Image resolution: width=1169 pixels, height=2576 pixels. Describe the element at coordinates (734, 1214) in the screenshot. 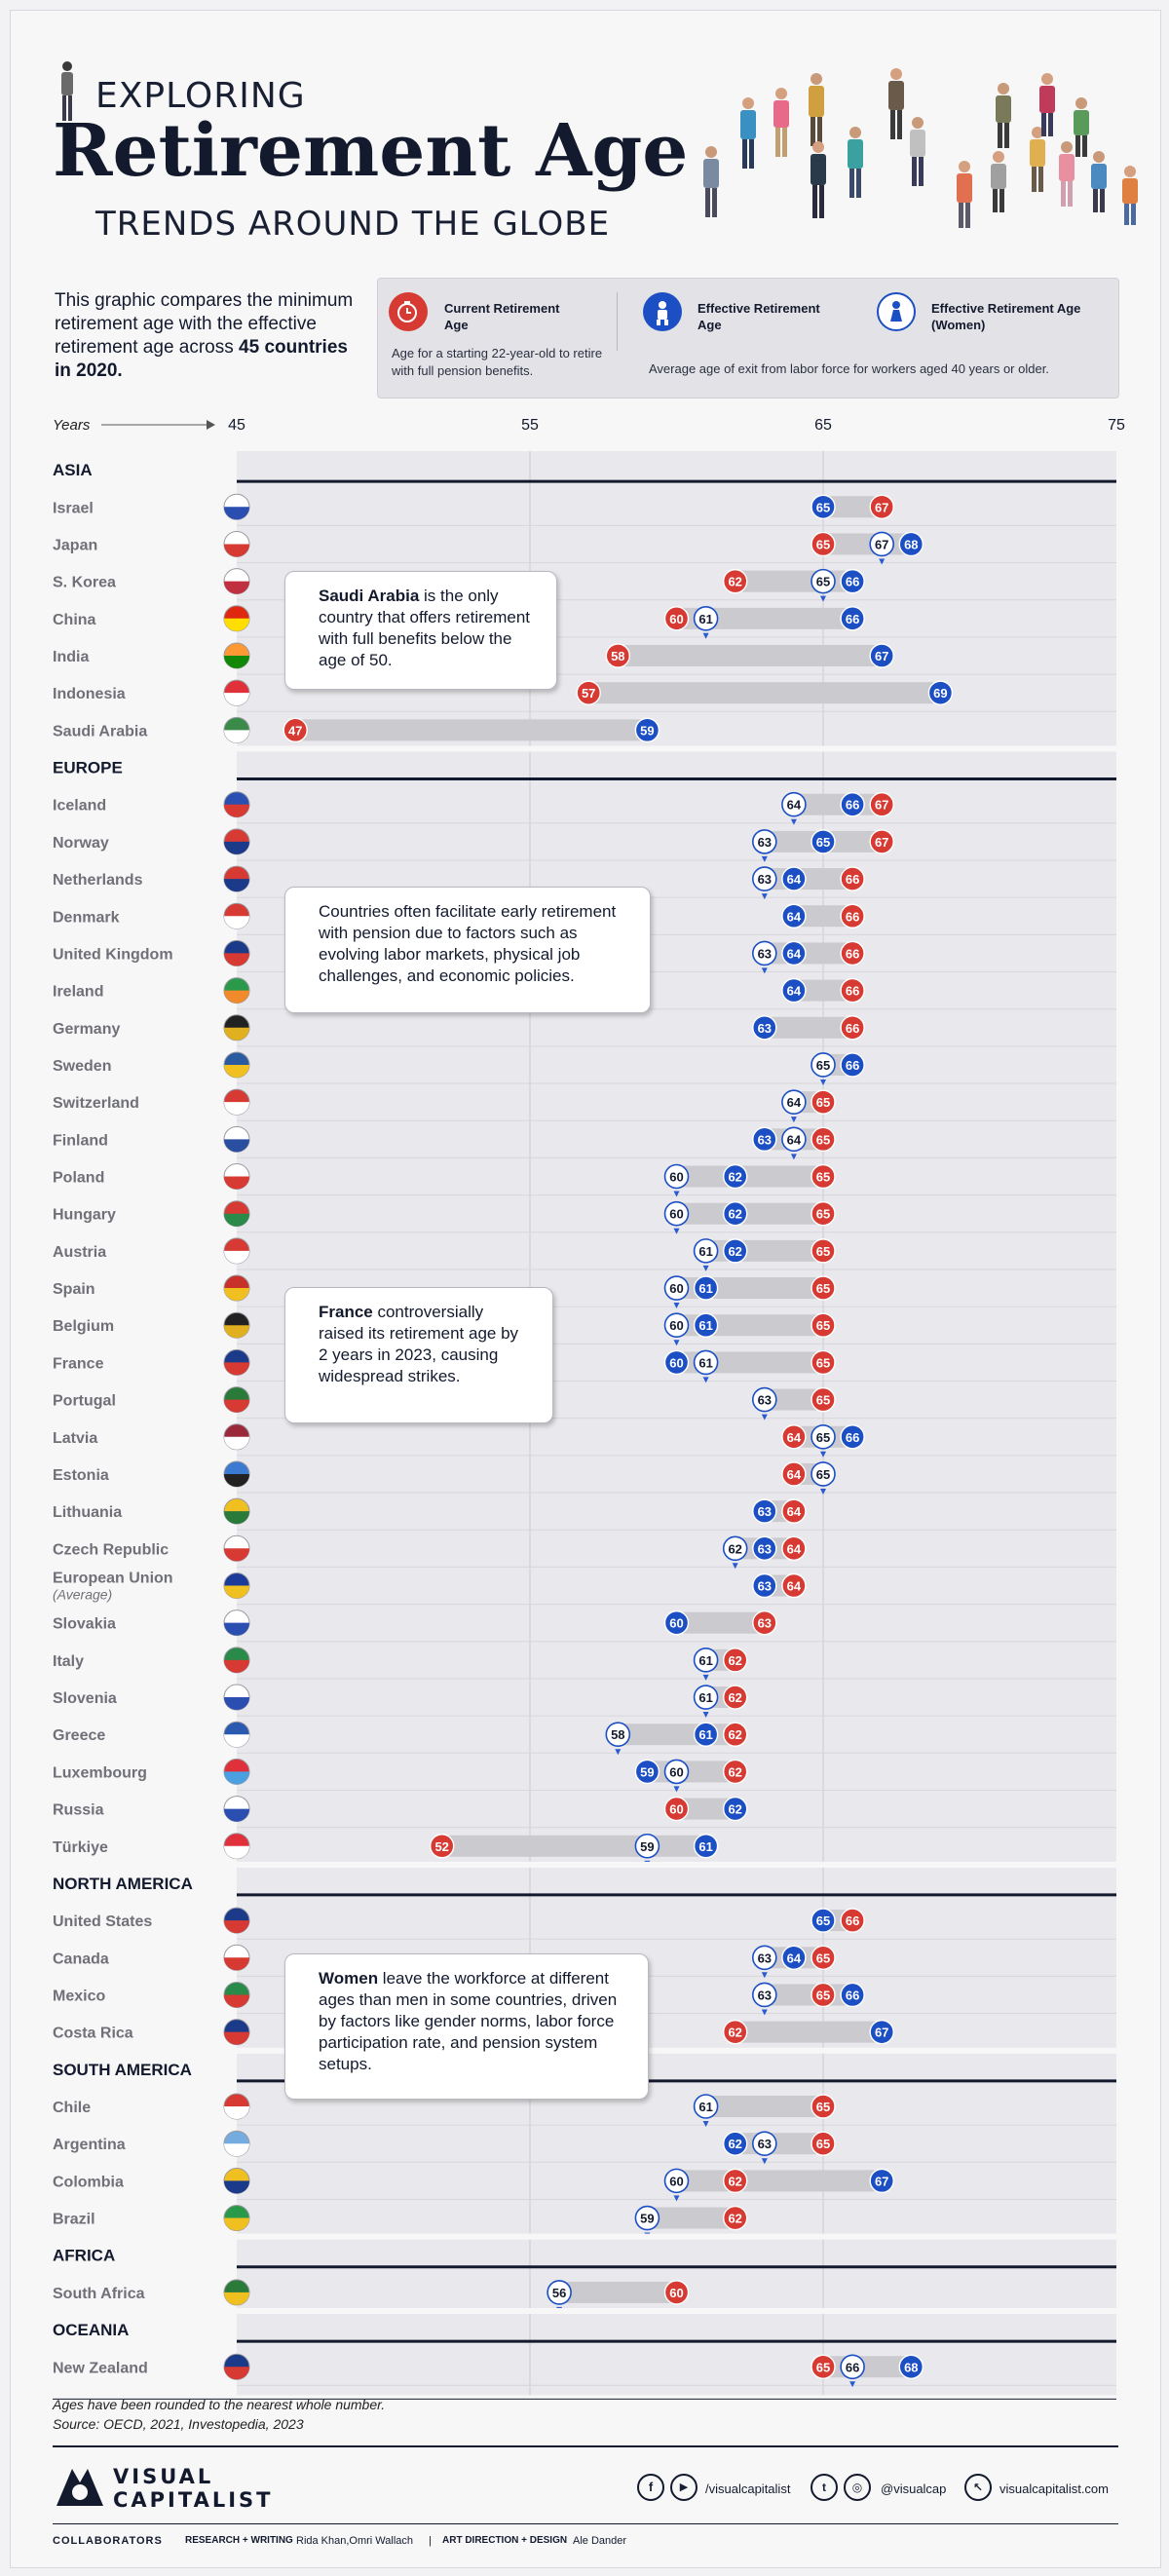

I see `effective-age-label: 62` at that location.